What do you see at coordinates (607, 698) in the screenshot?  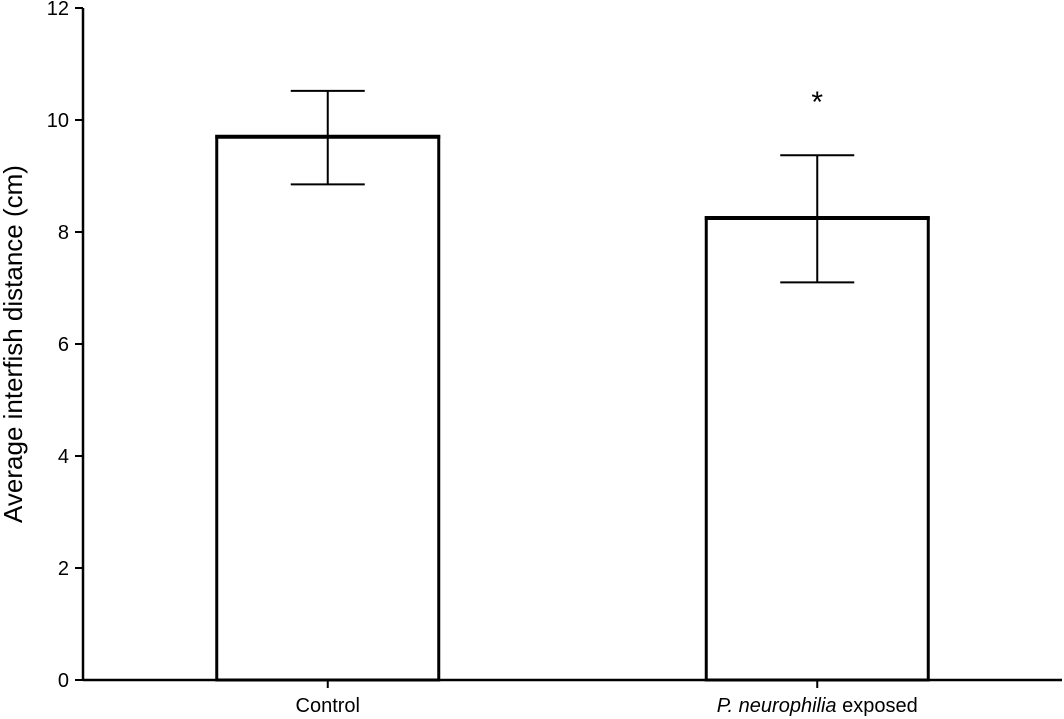 I see `category-labels: Control P. neurophilia exposed` at bounding box center [607, 698].